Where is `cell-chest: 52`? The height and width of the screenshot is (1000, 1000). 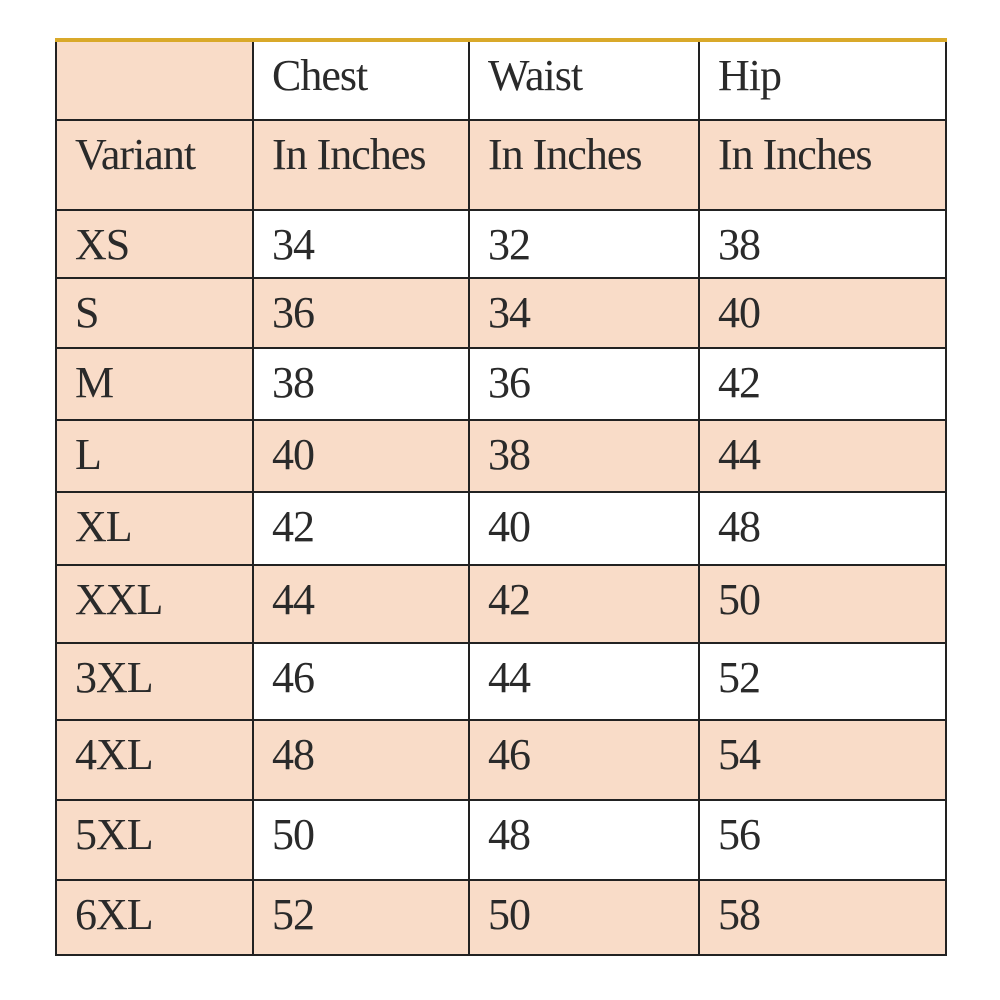
cell-chest: 52 is located at coordinates (361, 917).